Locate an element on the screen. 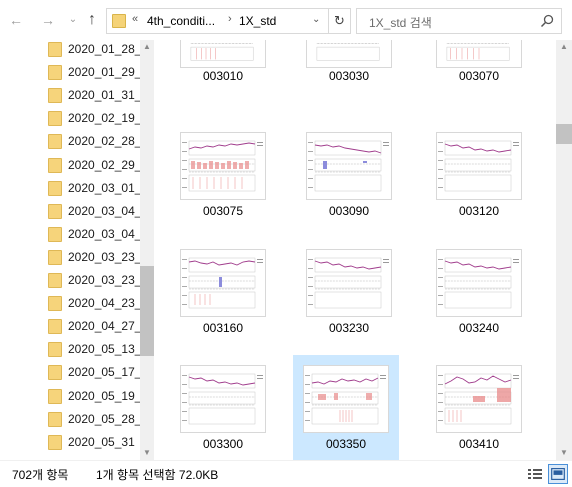 This screenshot has height=487, width=572. content-scrollbar-track is located at coordinates (564, 250).